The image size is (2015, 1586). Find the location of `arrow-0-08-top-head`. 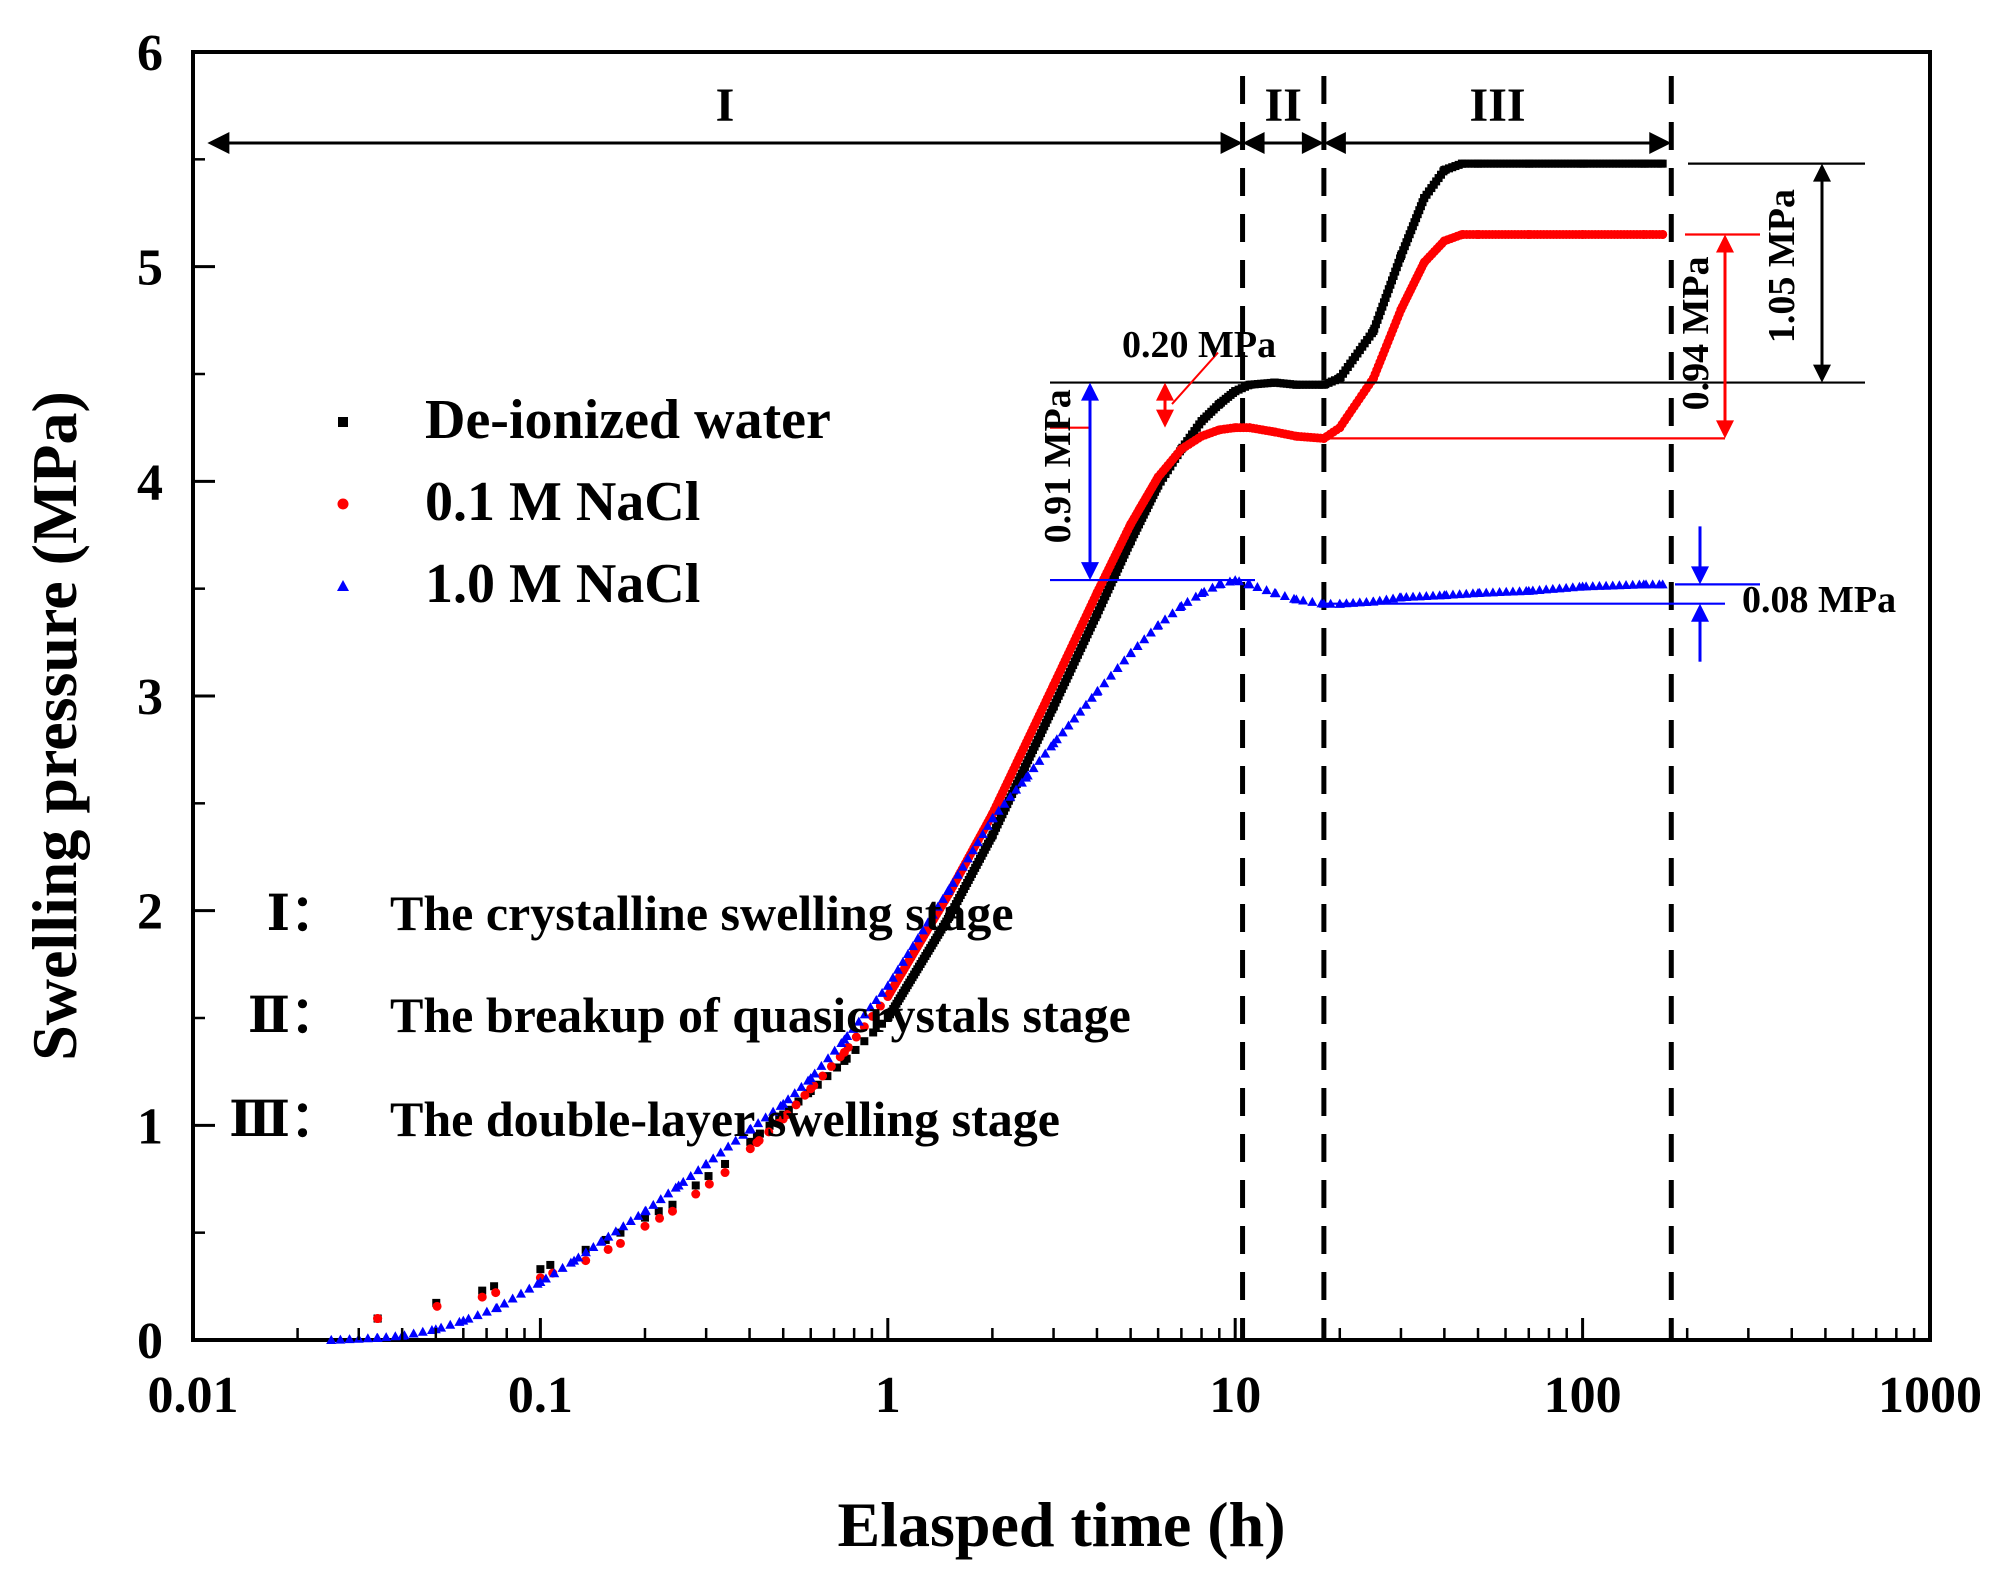

arrow-0-08-top-head is located at coordinates (1700, 575).